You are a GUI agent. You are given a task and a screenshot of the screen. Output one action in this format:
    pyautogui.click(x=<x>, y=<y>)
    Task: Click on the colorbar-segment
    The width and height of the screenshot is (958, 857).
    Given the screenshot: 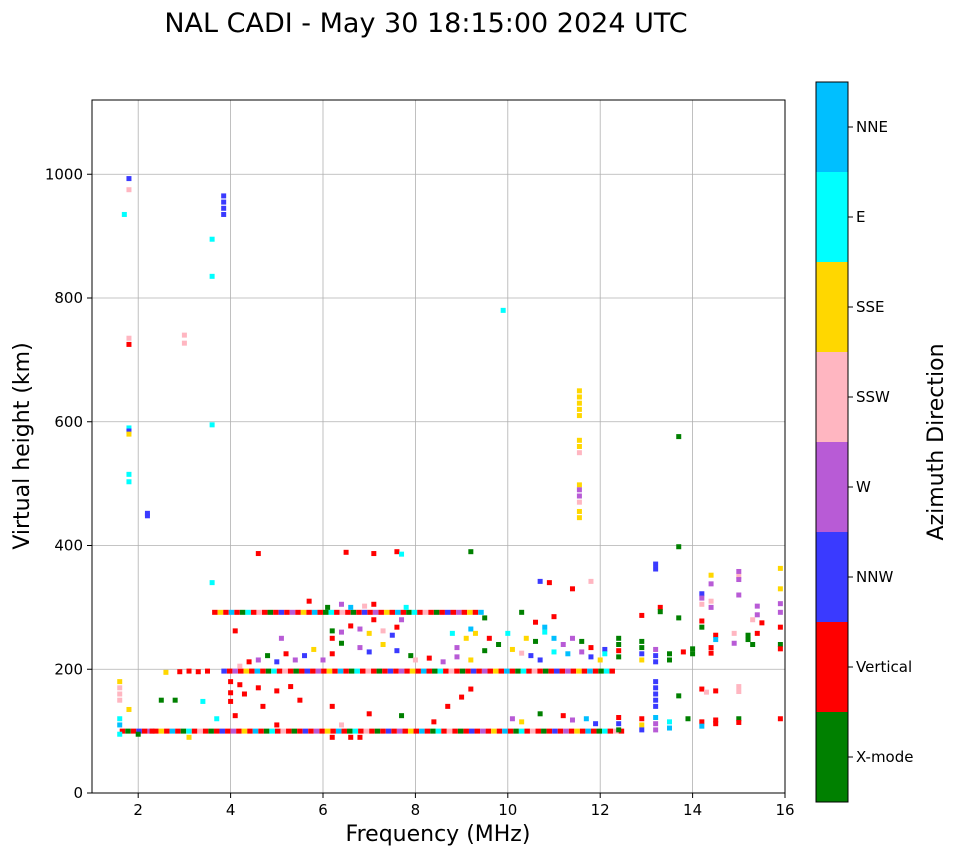 What is the action you would take?
    pyautogui.click(x=832, y=307)
    